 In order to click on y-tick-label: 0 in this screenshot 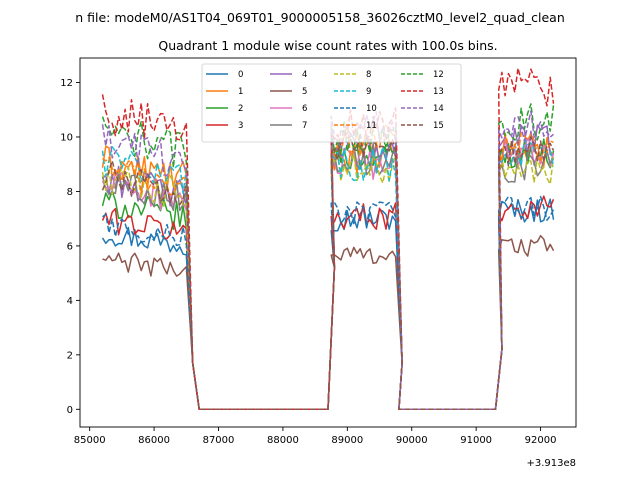, I will do `click(70, 410)`.